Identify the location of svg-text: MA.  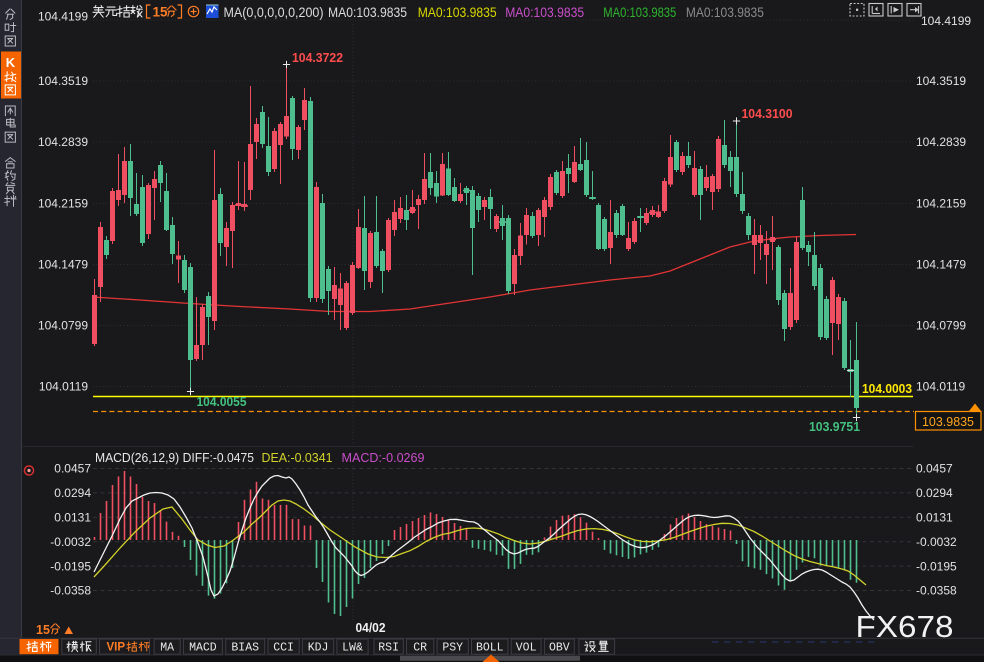
(167, 648).